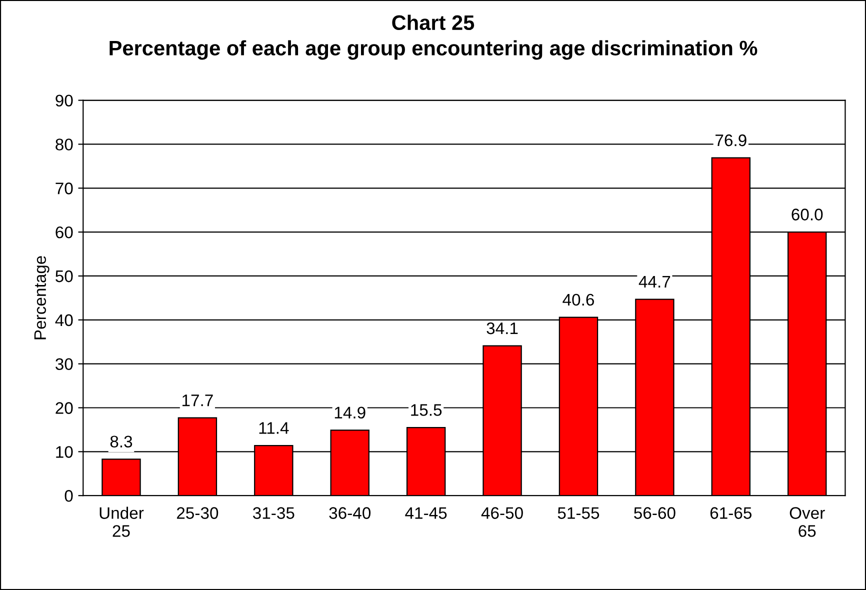  I want to click on y-tick-label: 20, so click(64, 408).